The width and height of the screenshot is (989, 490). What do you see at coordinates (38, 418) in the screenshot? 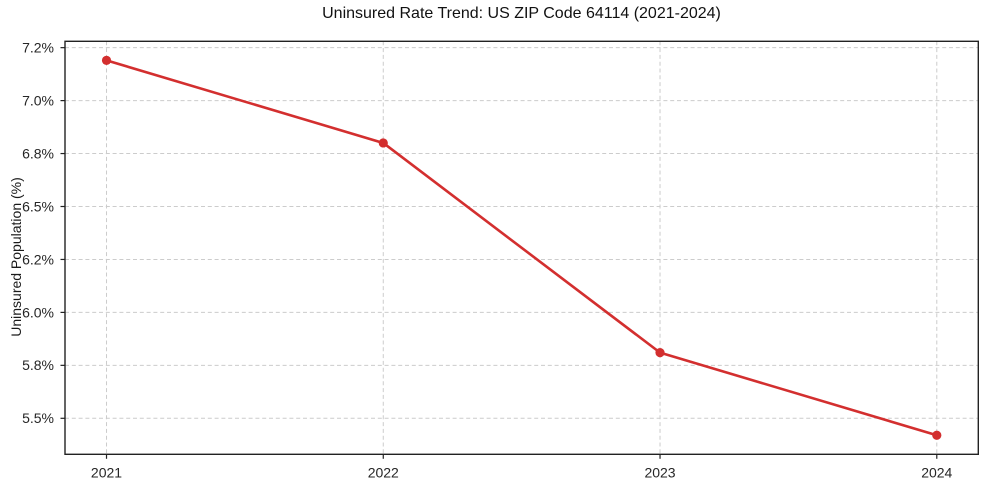
I see `y-axis-tick-label: 5.5%` at bounding box center [38, 418].